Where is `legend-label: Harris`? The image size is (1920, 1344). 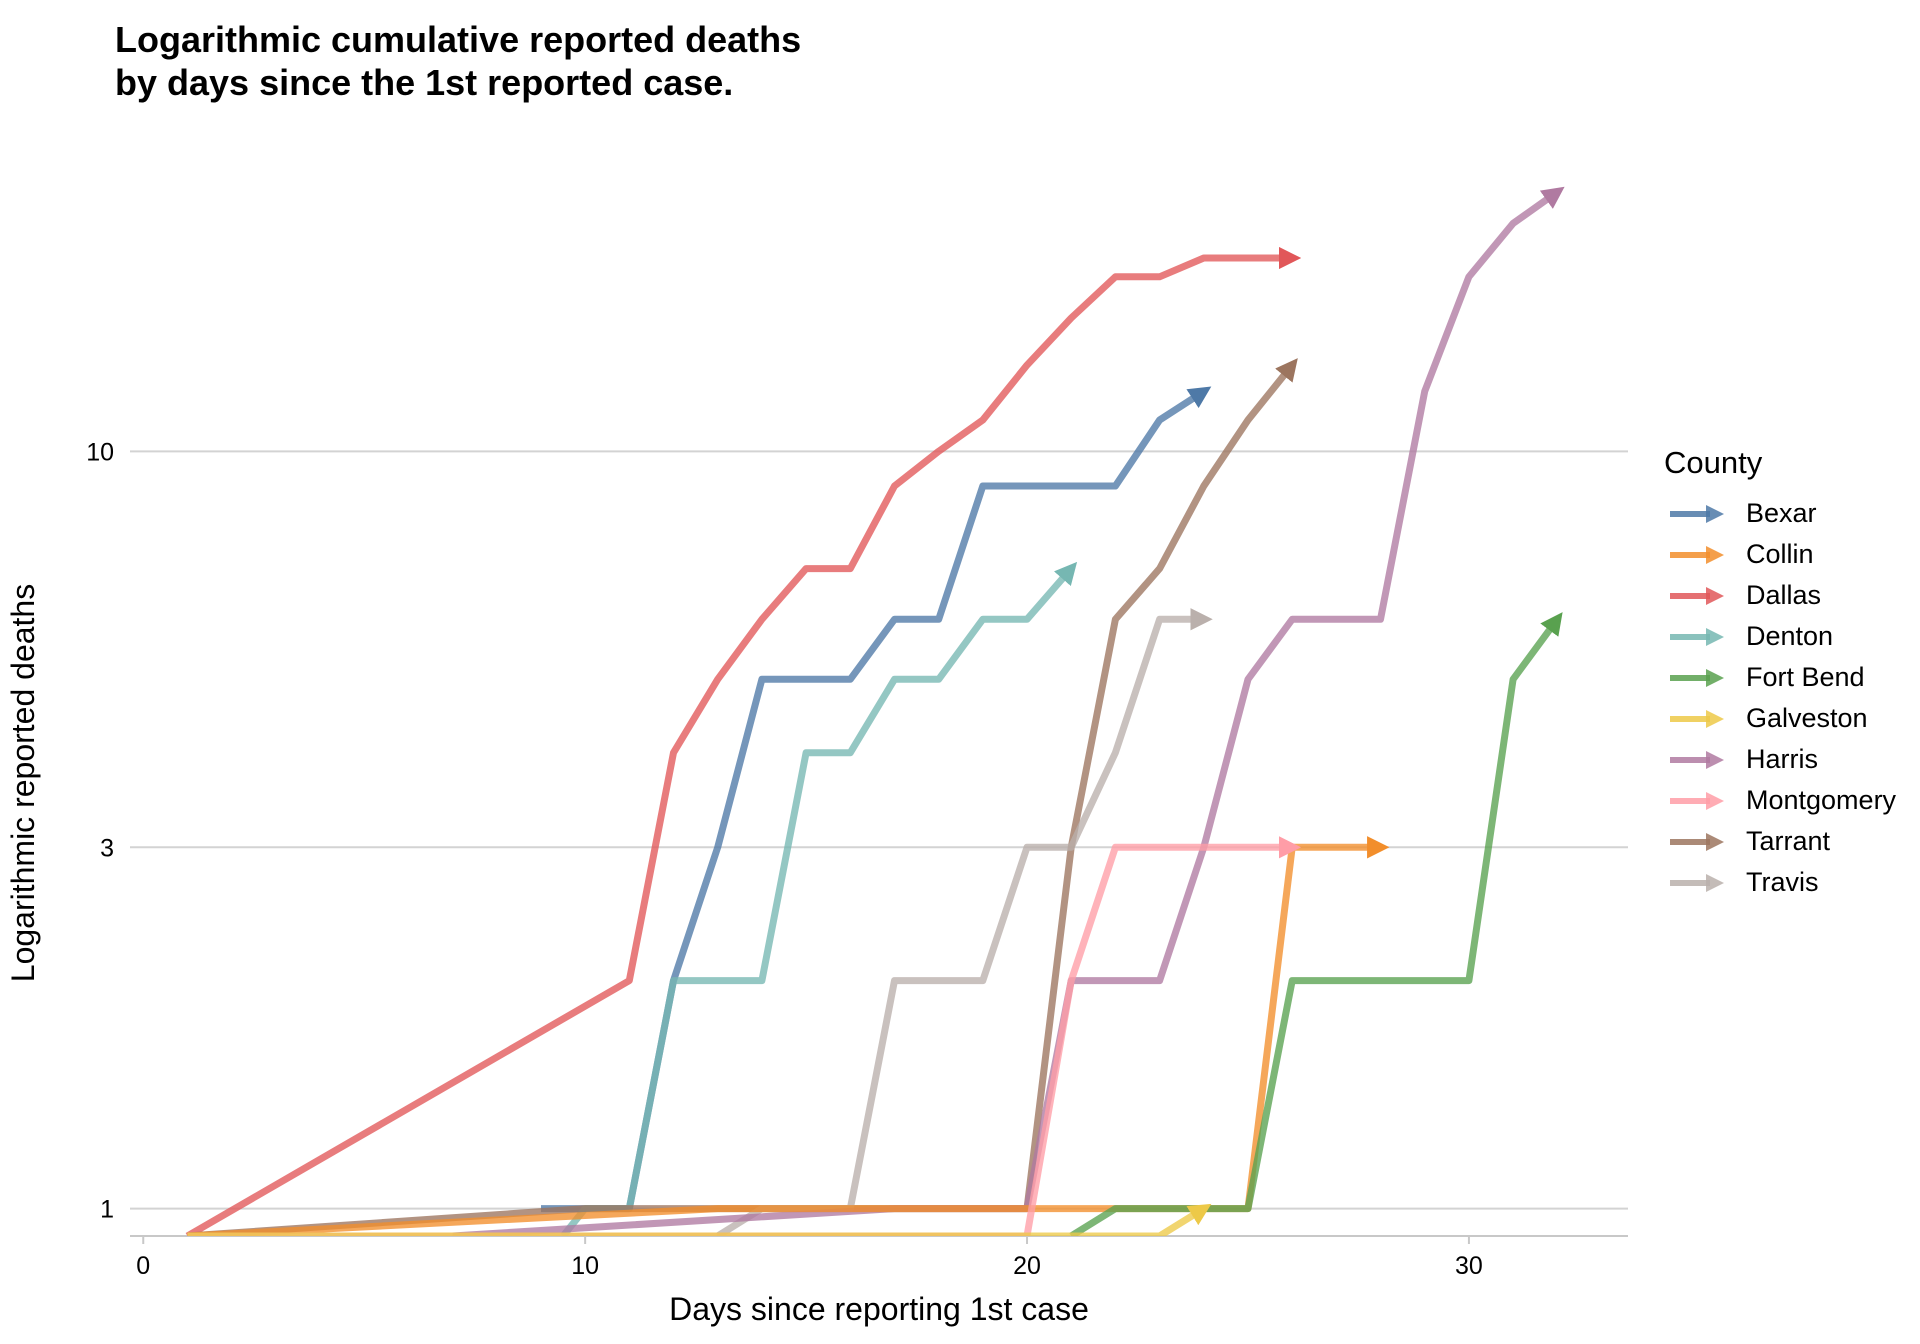 legend-label: Harris is located at coordinates (1782, 759).